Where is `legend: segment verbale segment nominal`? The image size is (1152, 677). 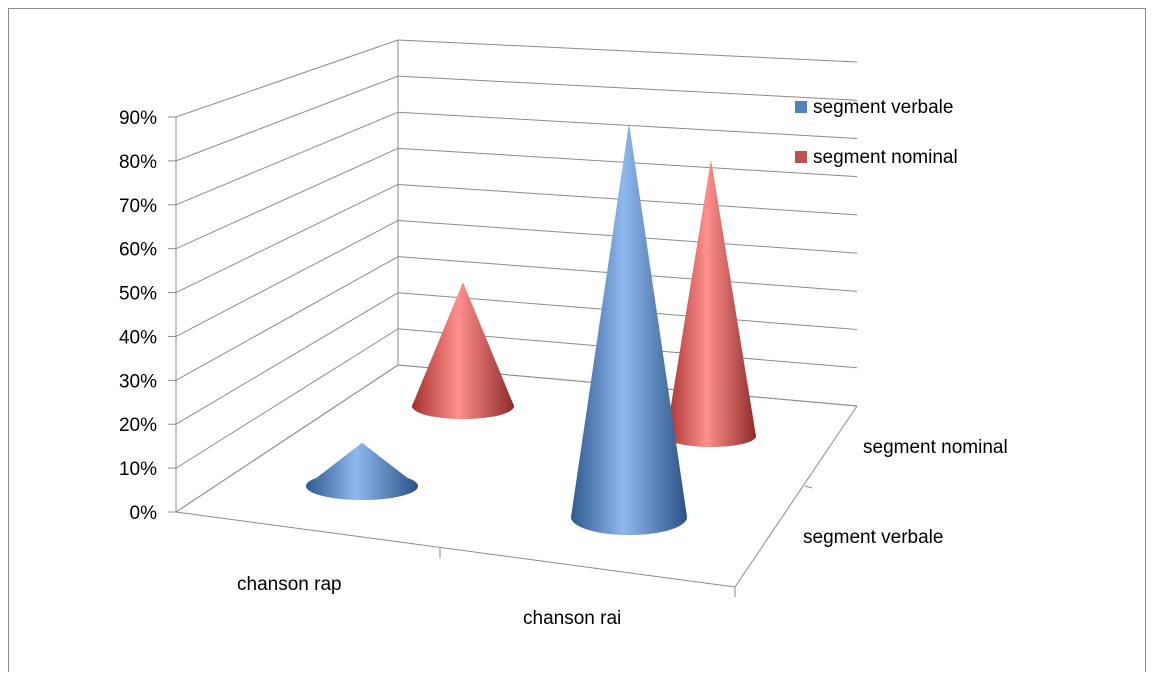
legend: segment verbale segment nominal is located at coordinates (876, 132).